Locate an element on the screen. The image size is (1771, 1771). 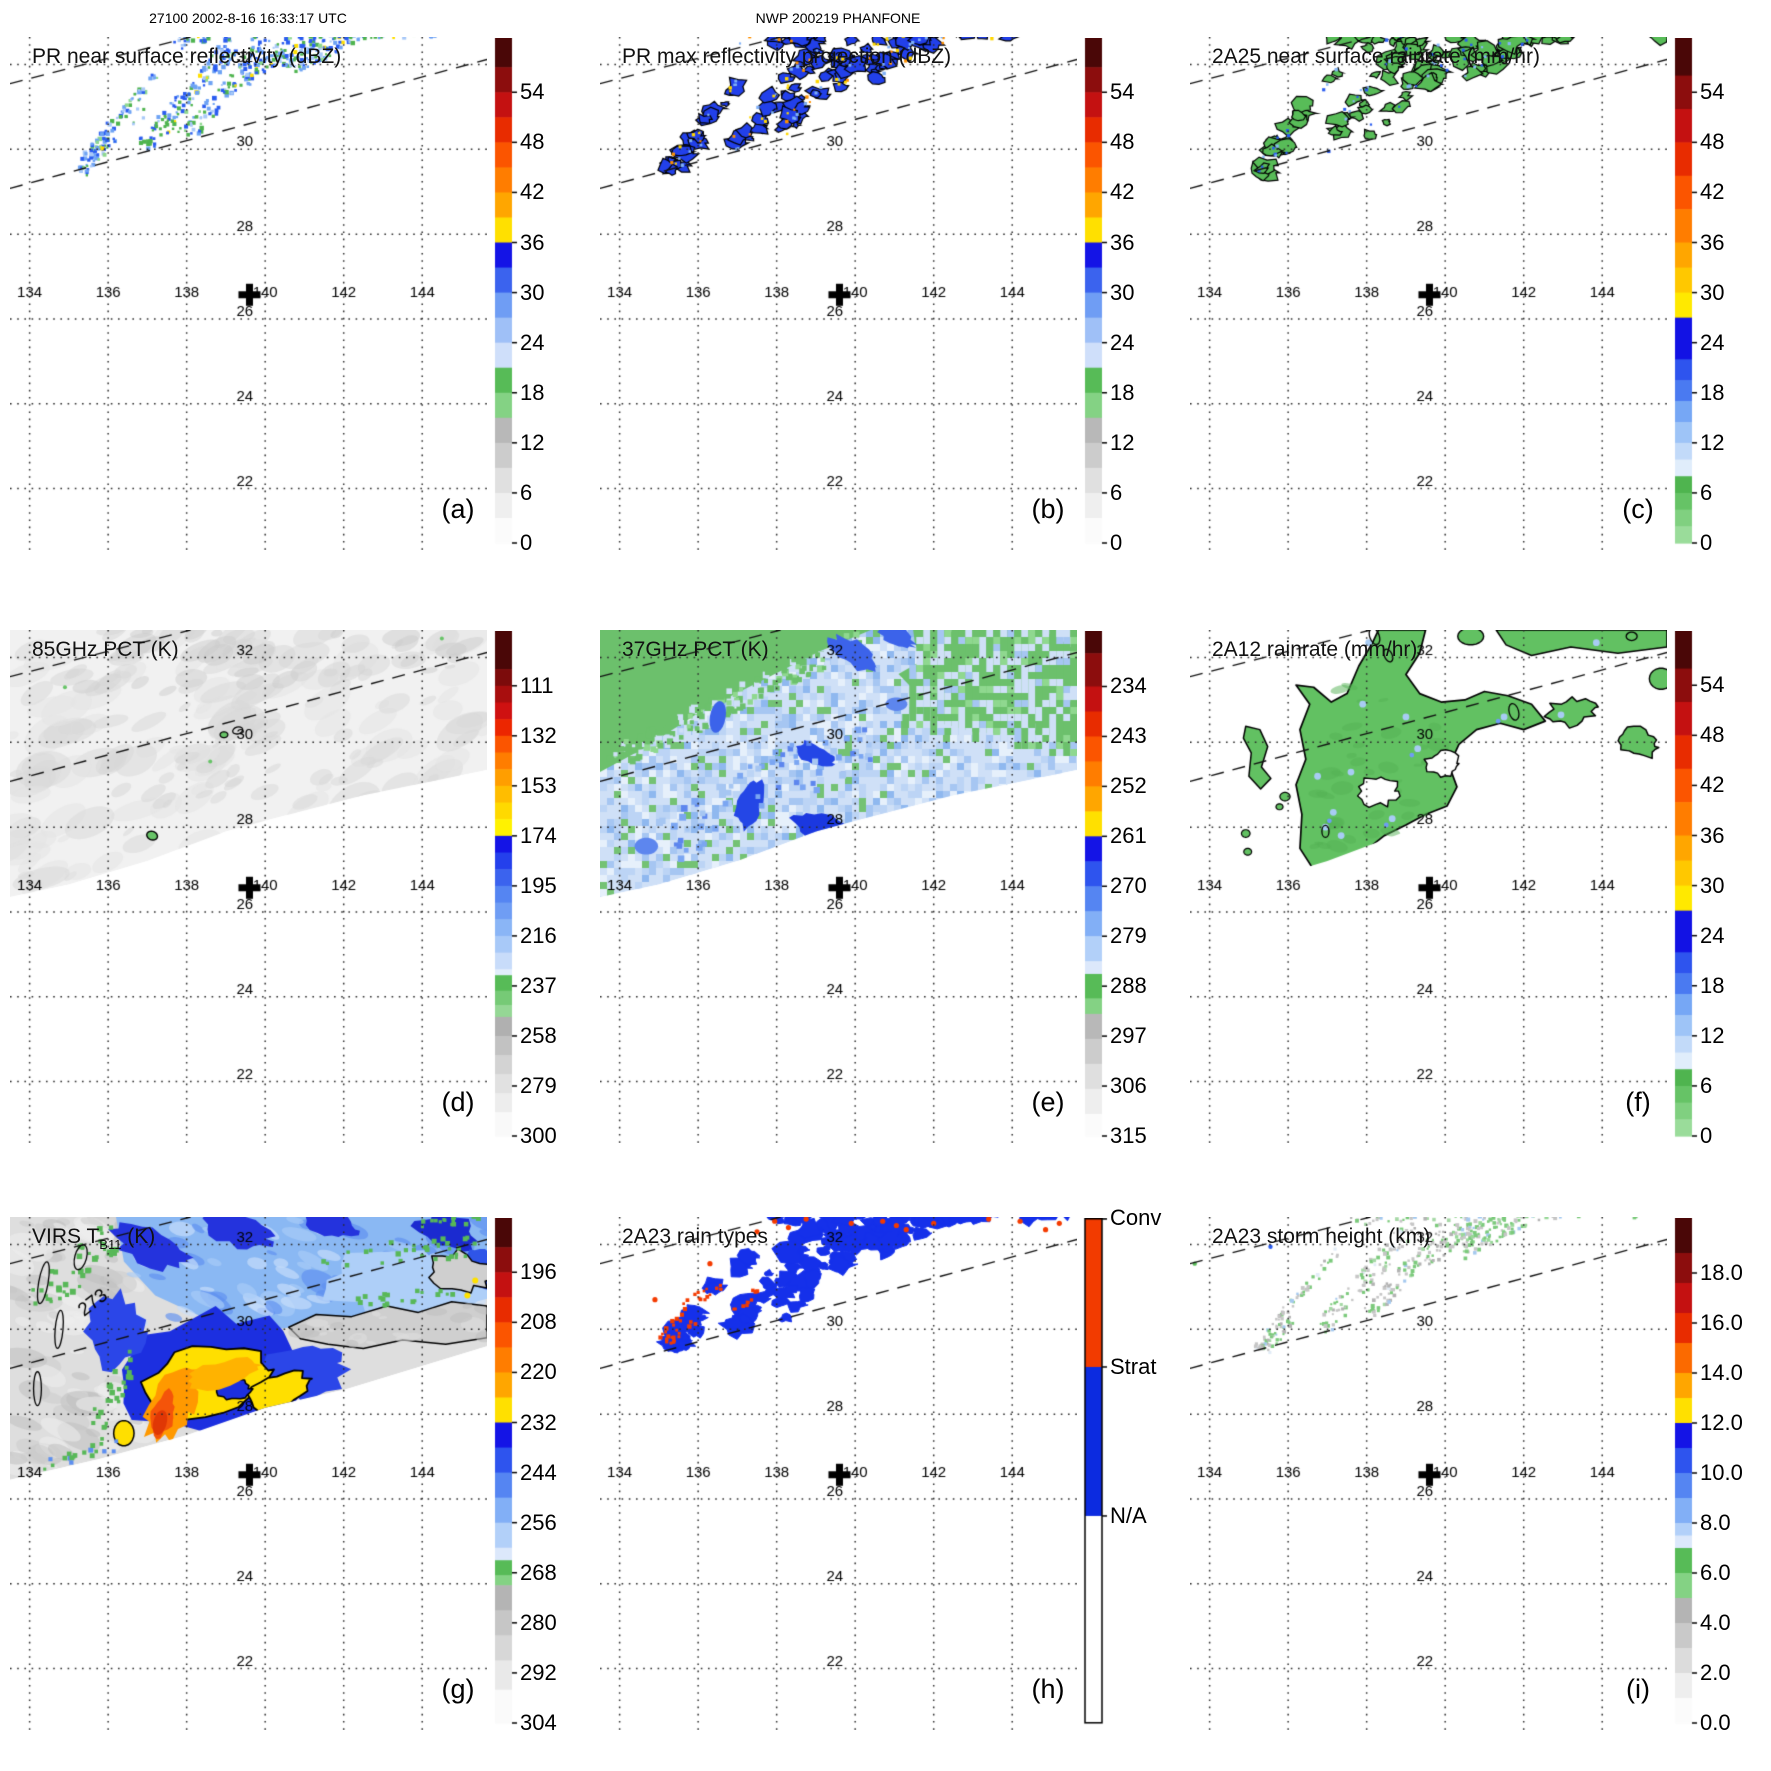
header-orbit-timestamp: 27100 2002-8-16 16:33:17 UTC is located at coordinates (248, 18).